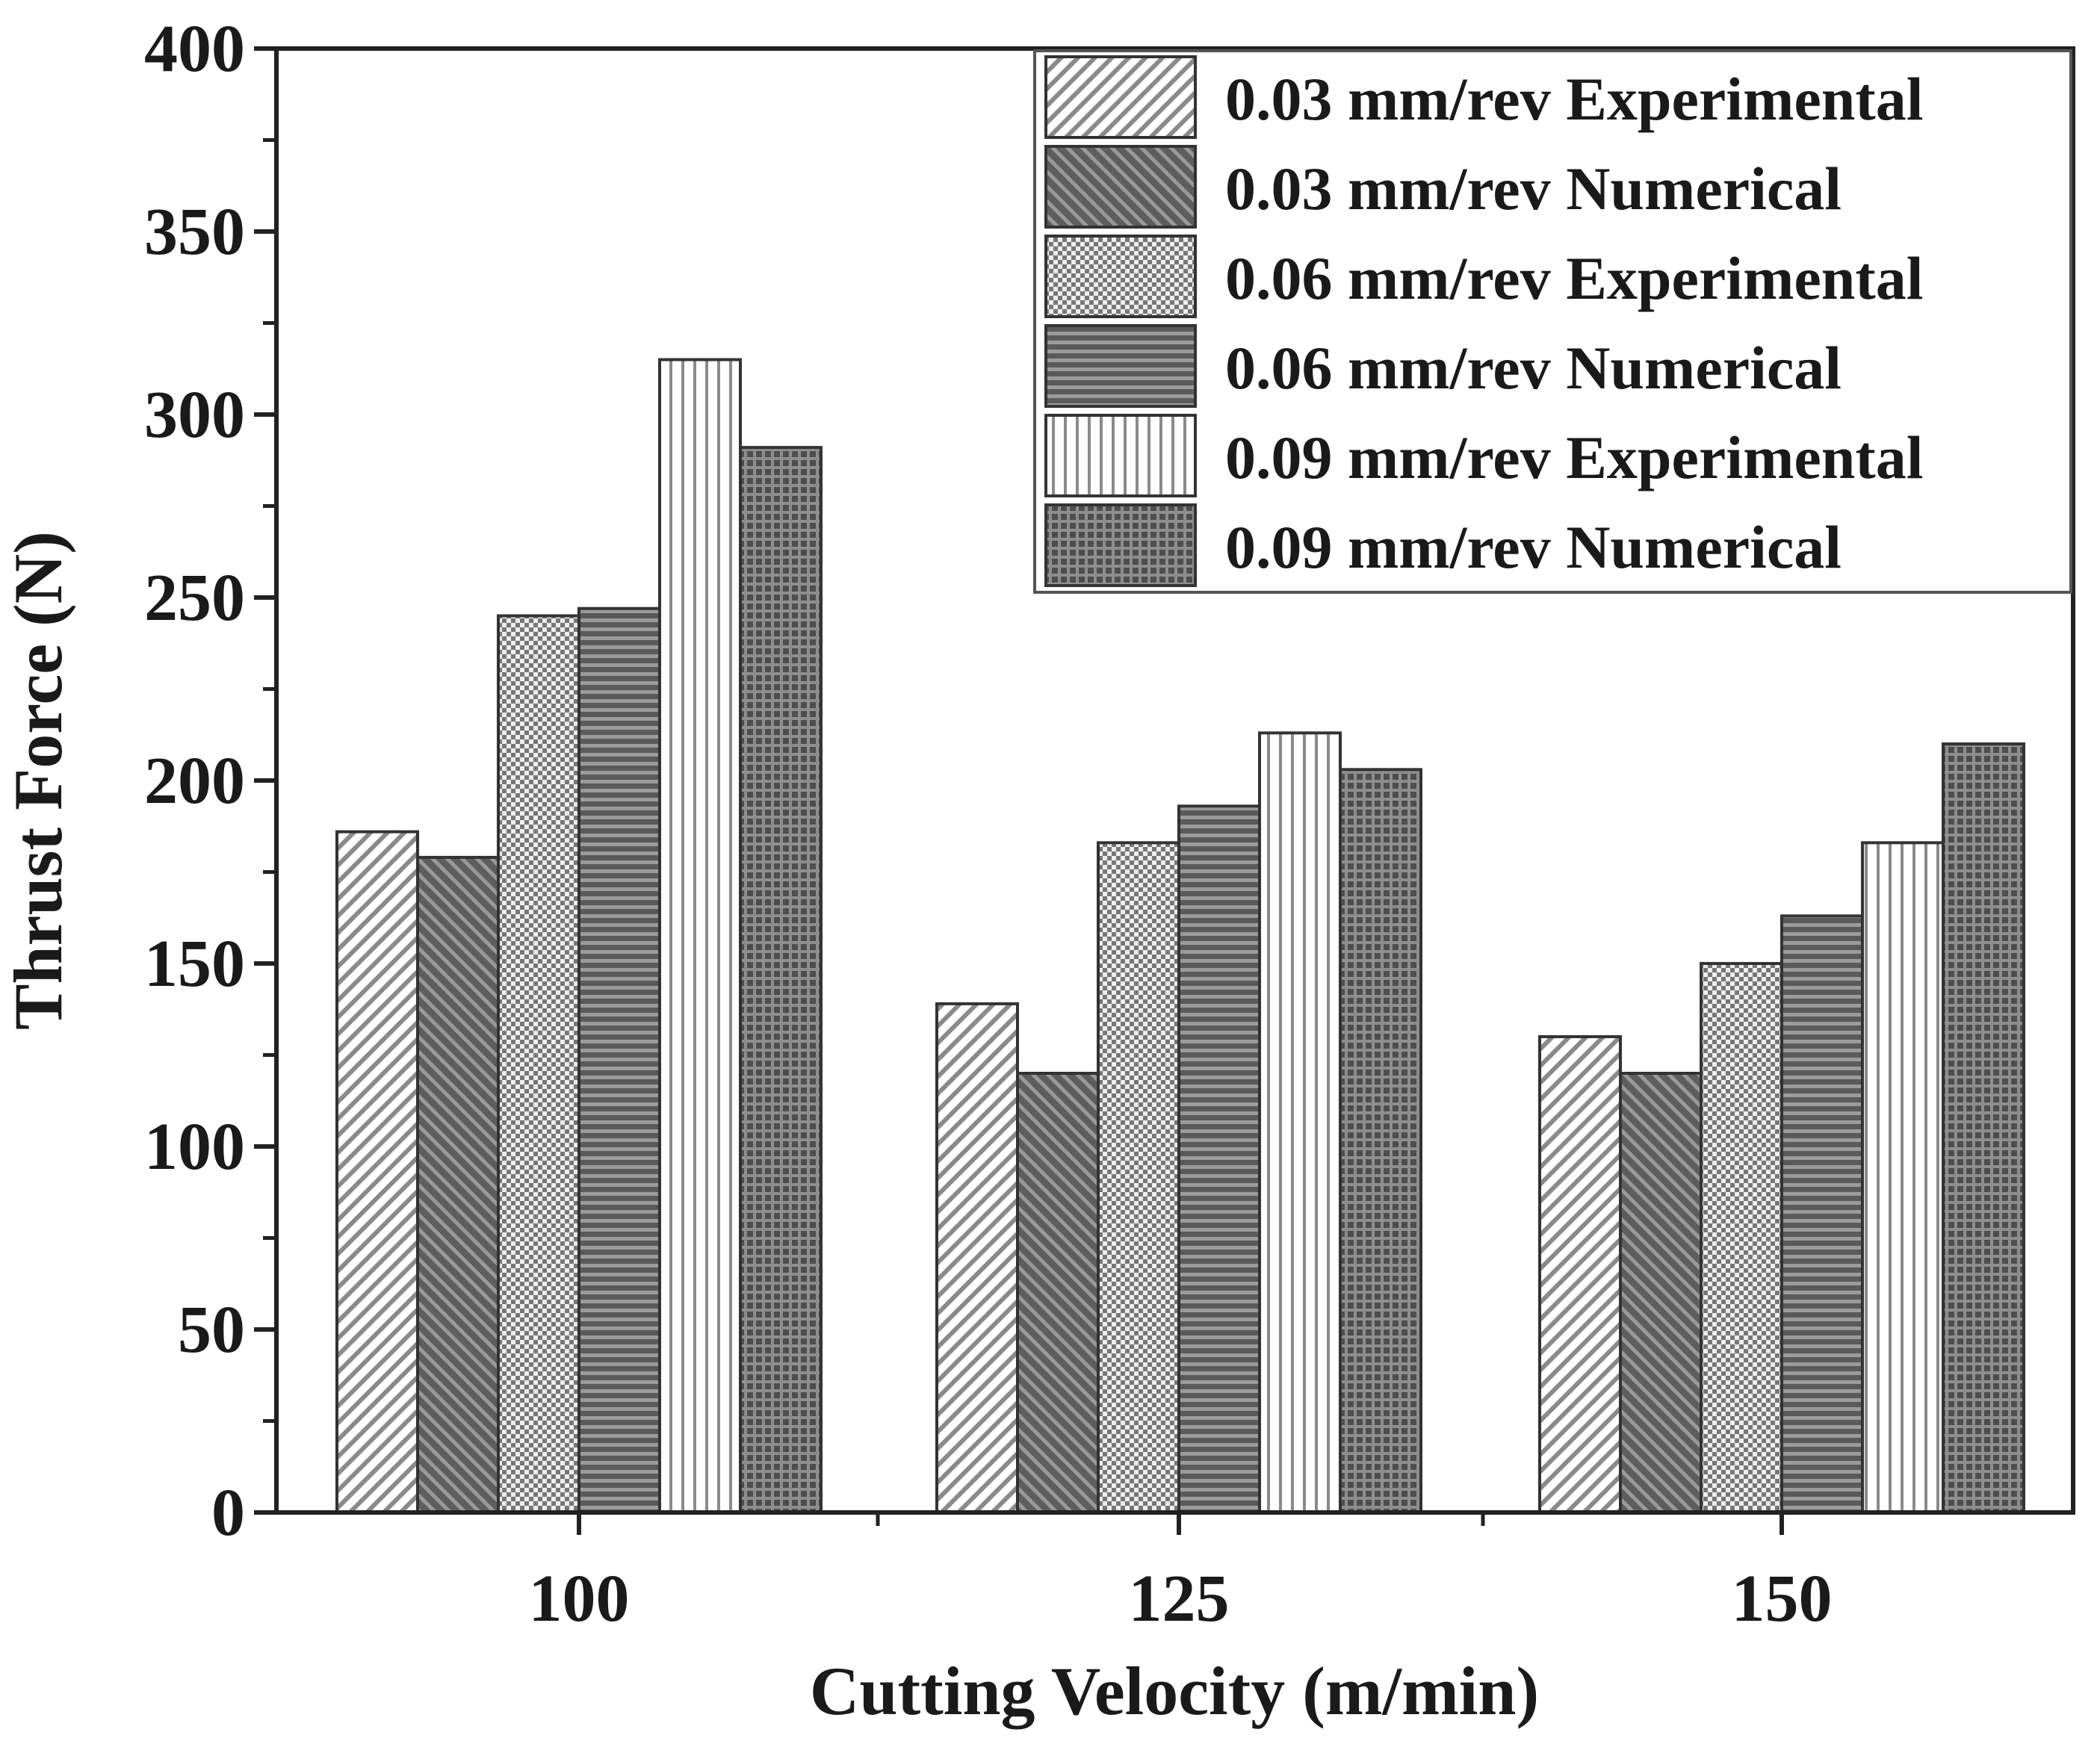  Describe the element at coordinates (1533, 189) in the screenshot. I see `legend-label-2: 0.03 mm/rev Numerical` at that location.